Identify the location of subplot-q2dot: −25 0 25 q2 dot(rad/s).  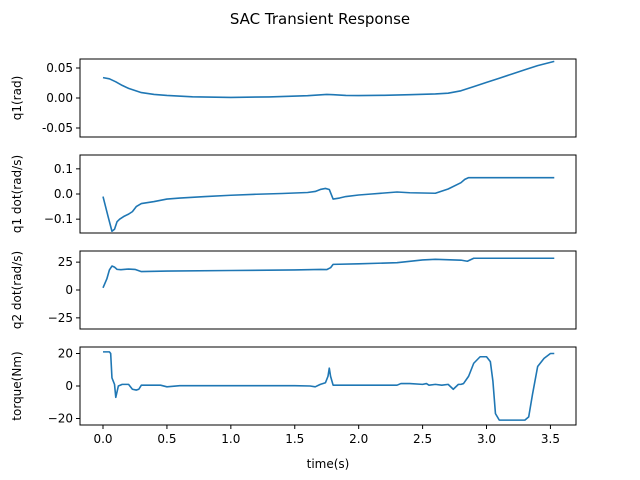
(293, 290).